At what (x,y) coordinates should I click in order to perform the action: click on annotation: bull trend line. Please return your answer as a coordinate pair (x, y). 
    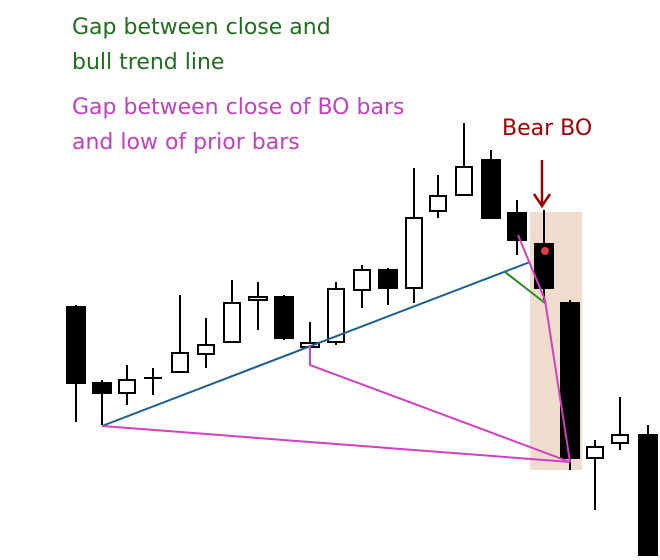
    Looking at the image, I should click on (148, 62).